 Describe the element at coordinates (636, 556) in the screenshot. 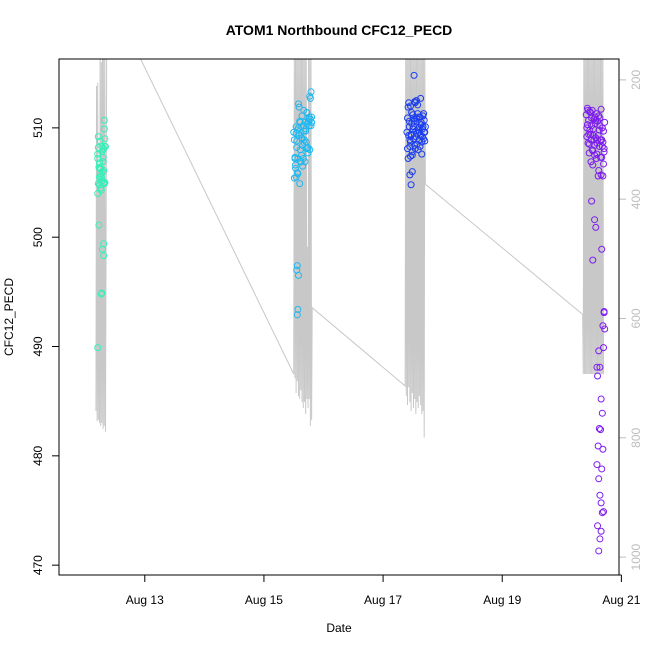

I see `secondary-tick-label: 1000` at that location.